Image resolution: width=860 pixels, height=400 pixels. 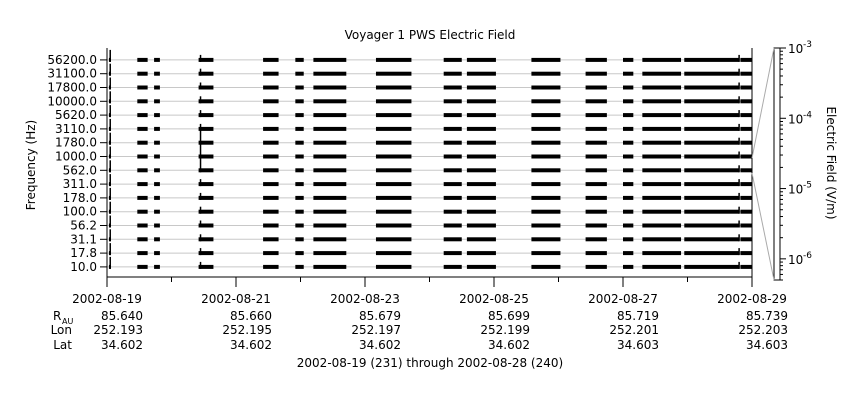 I want to click on chart-title: Voyager 1 PWS Electric Field, so click(x=430, y=35).